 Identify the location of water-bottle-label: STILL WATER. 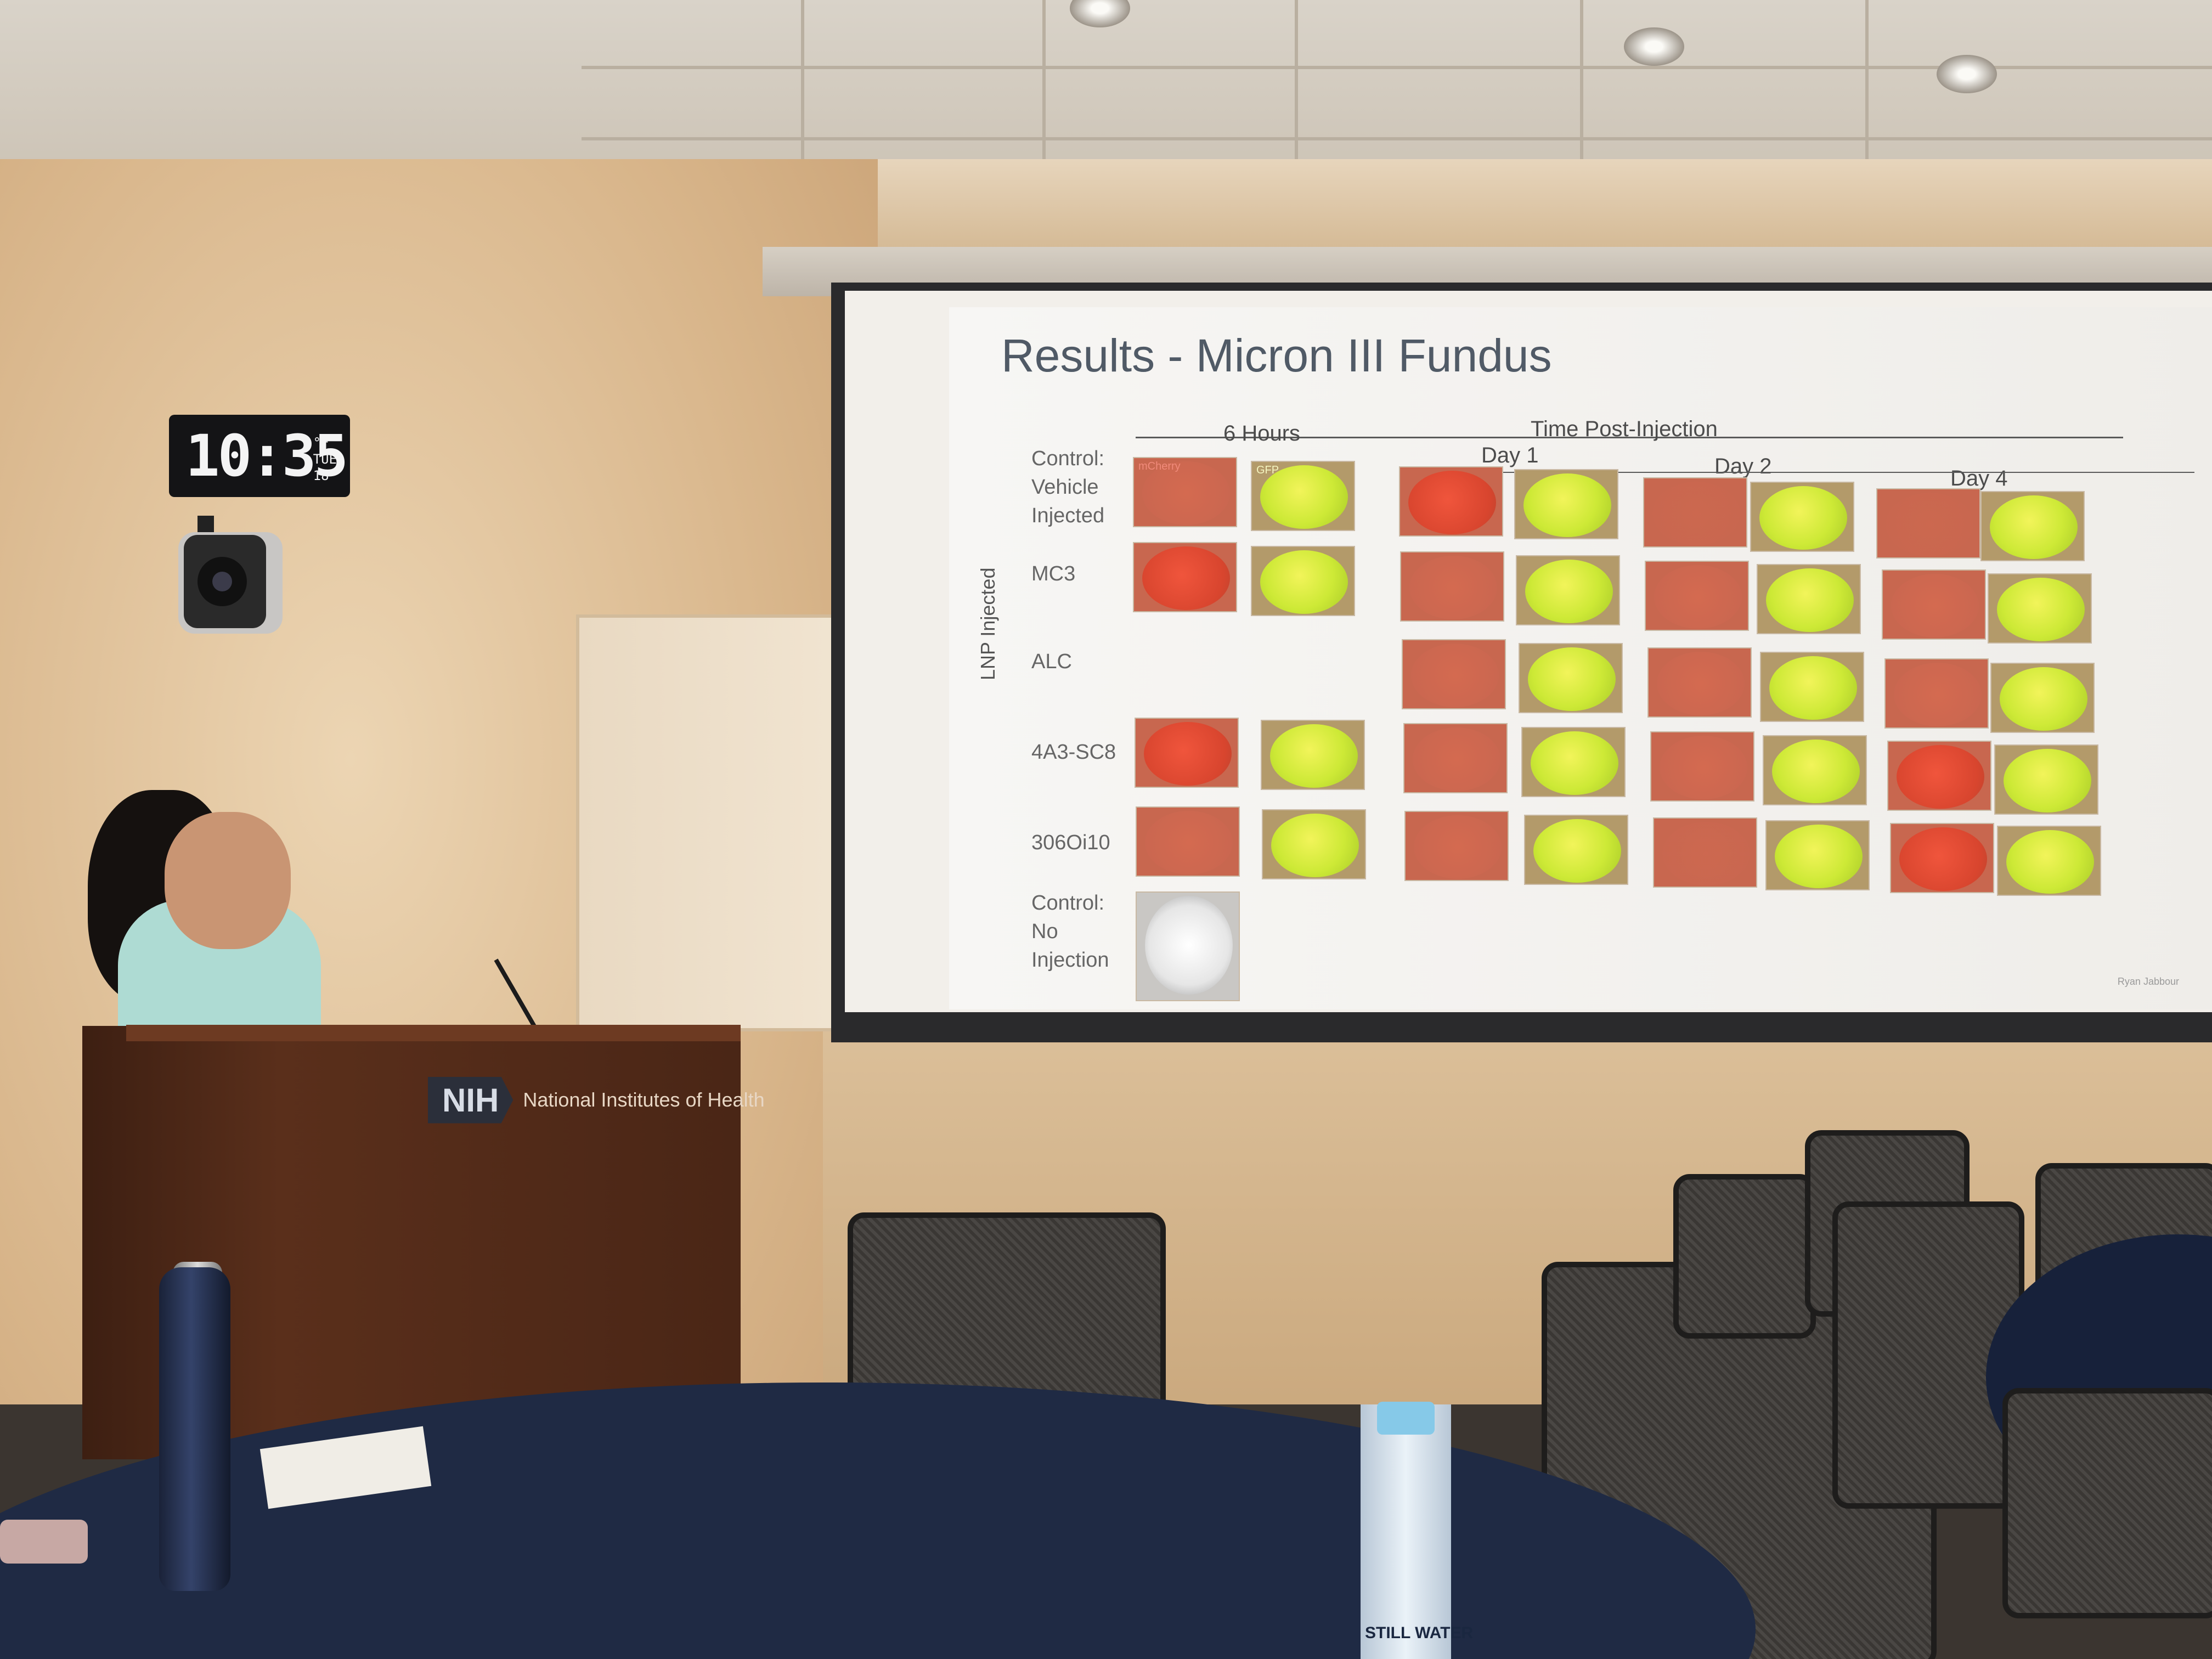
(1420, 1633).